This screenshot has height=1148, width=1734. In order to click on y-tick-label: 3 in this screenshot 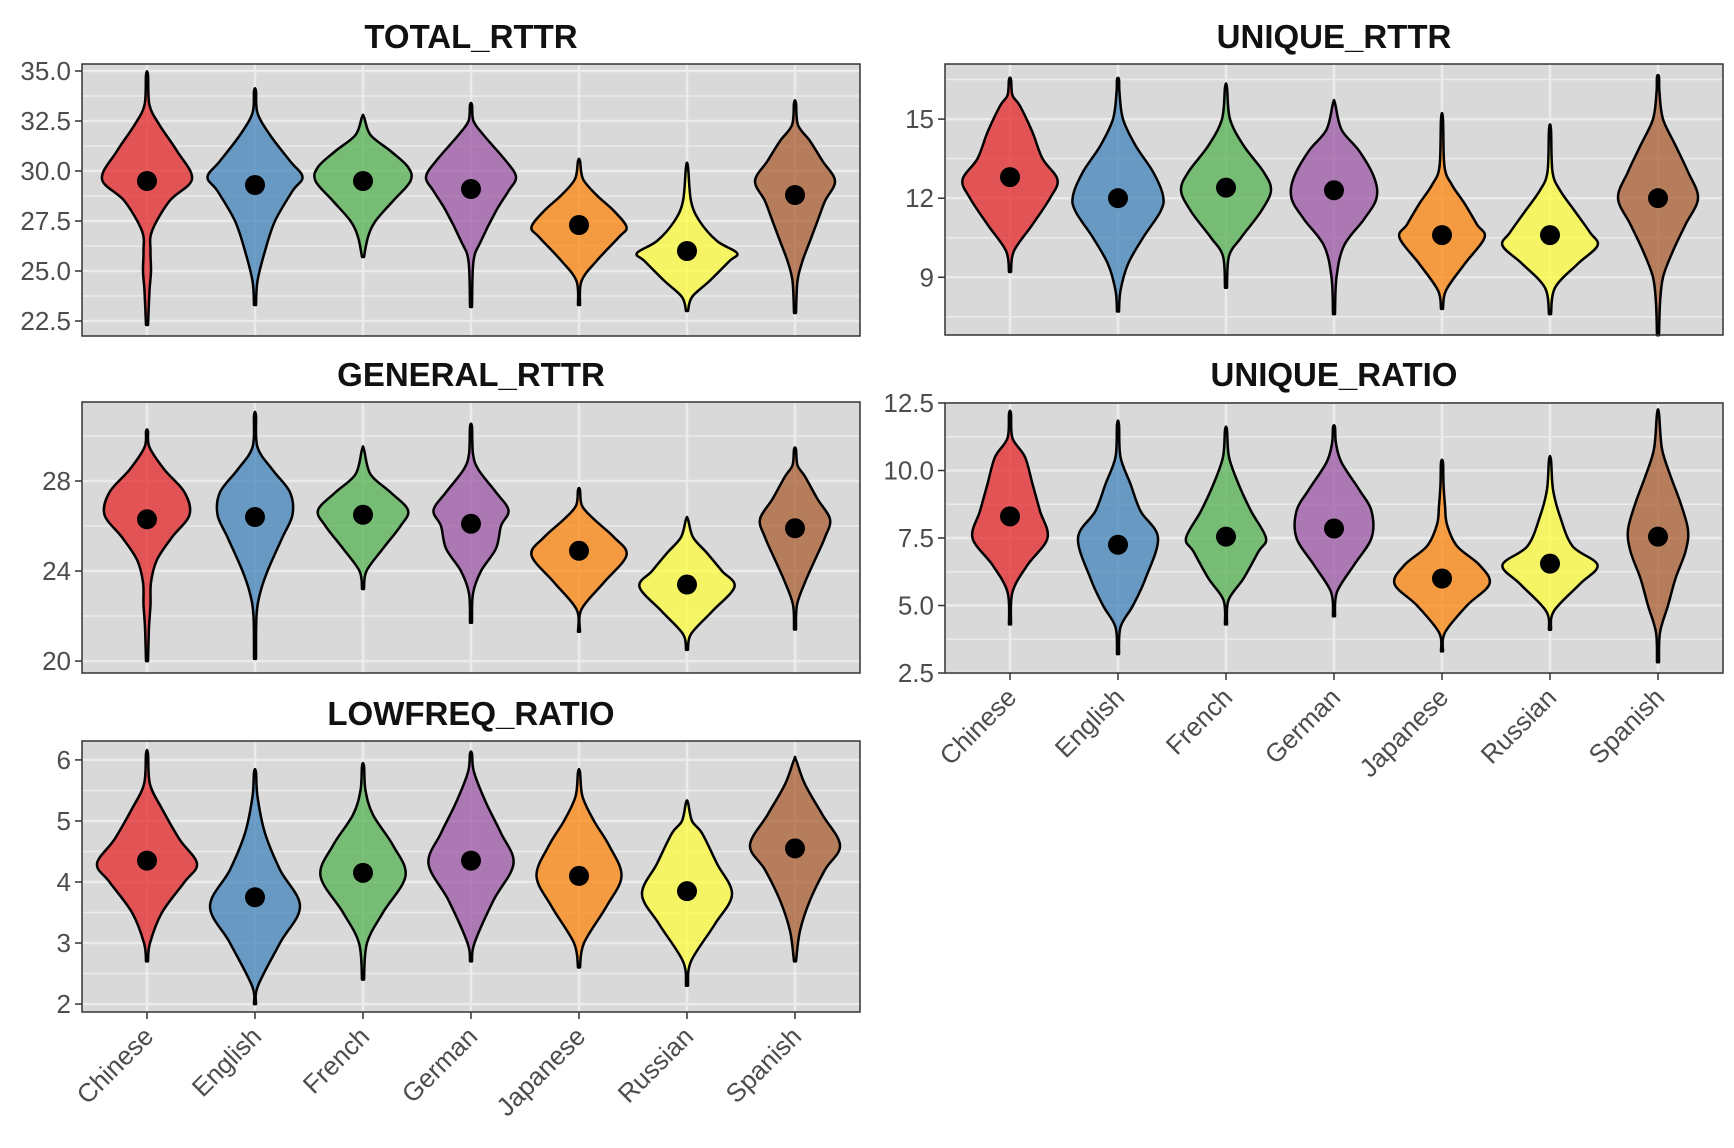, I will do `click(64, 943)`.